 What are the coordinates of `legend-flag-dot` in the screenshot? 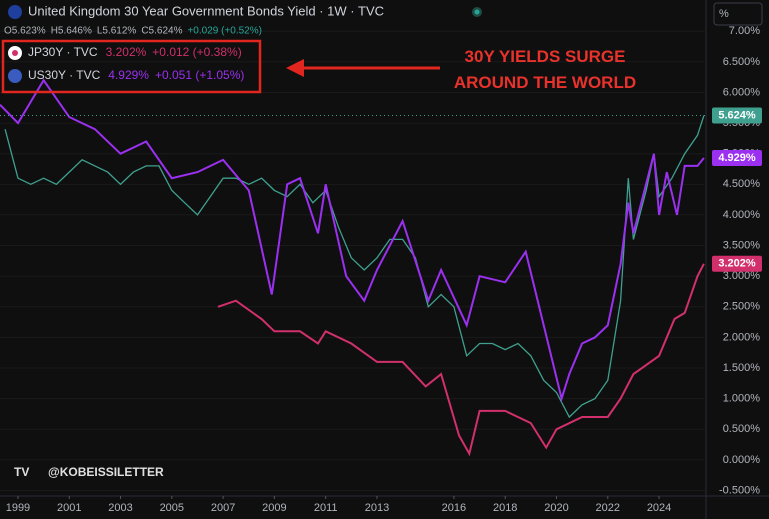 It's located at (15, 53).